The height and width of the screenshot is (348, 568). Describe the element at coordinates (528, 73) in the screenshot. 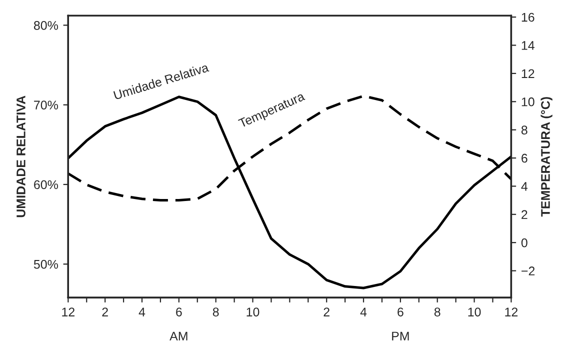

I see `y2-tick-label: 12` at that location.